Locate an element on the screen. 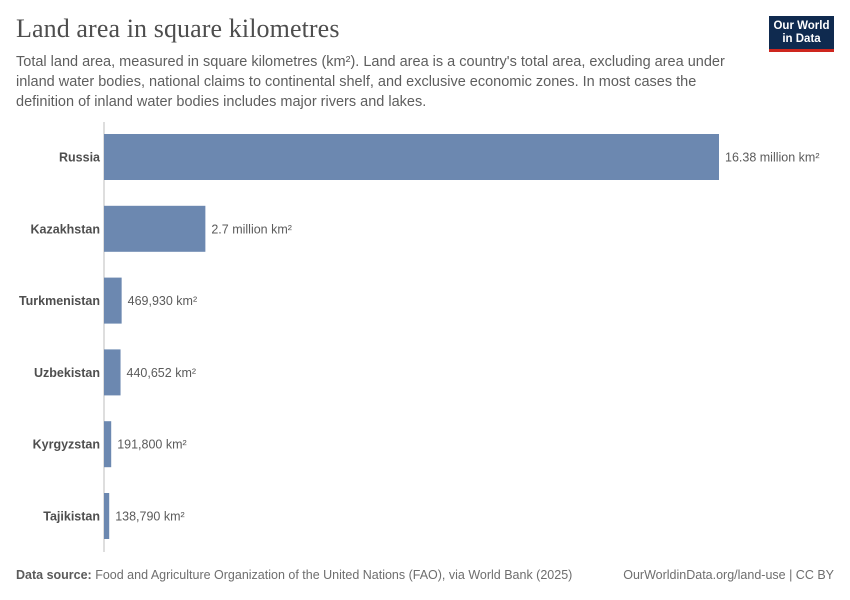 This screenshot has width=850, height=600. logo-line-2: in Data is located at coordinates (801, 38).